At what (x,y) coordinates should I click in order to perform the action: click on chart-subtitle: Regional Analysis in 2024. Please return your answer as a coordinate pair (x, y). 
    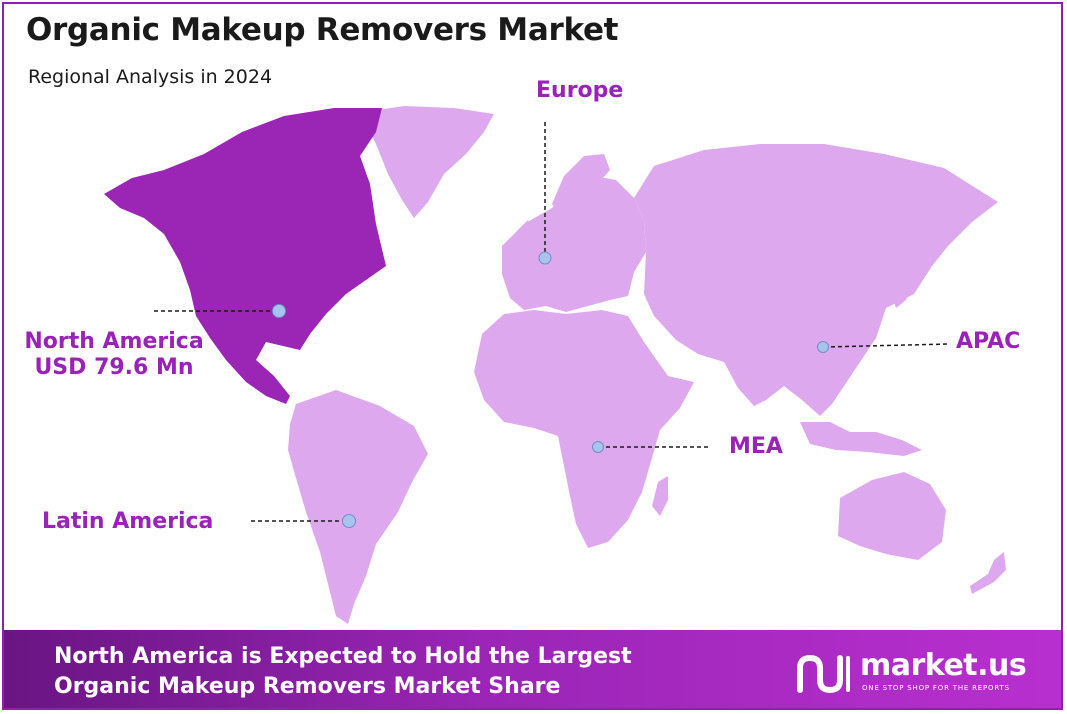
    Looking at the image, I should click on (150, 77).